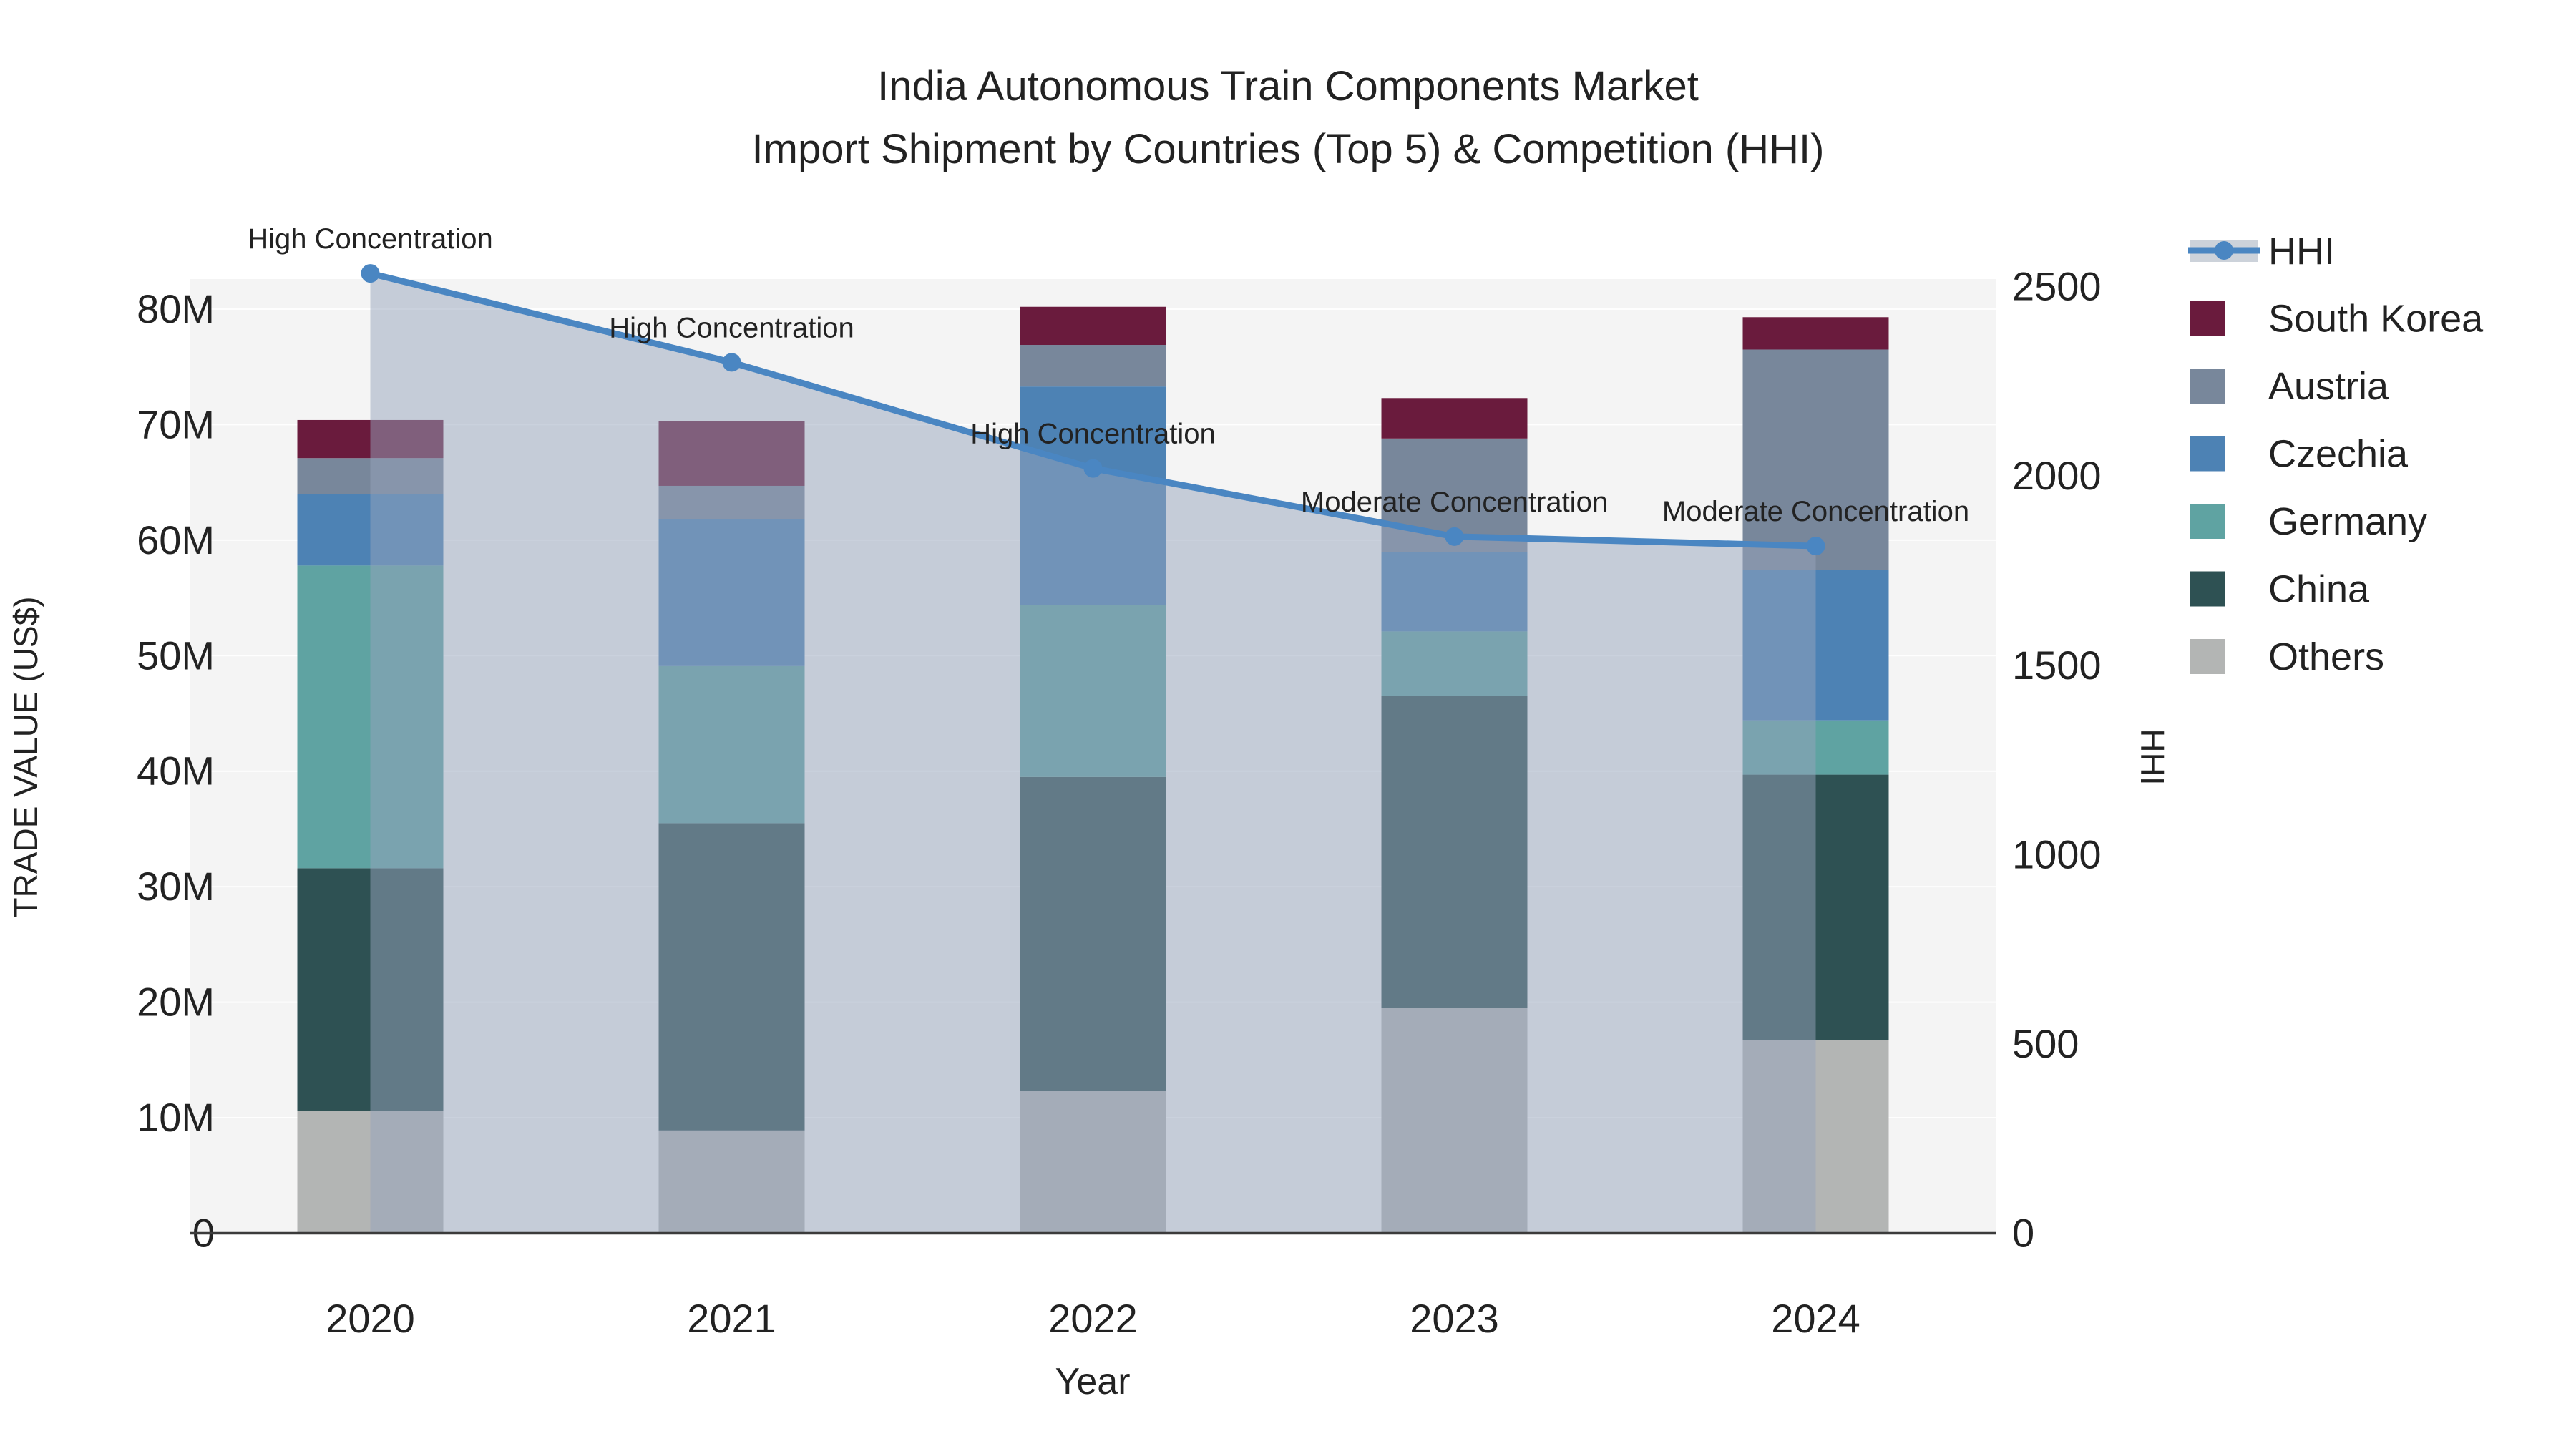 Image resolution: width=2576 pixels, height=1449 pixels. Describe the element at coordinates (176, 1002) in the screenshot. I see `y-left-tick-20M: 20M` at that location.